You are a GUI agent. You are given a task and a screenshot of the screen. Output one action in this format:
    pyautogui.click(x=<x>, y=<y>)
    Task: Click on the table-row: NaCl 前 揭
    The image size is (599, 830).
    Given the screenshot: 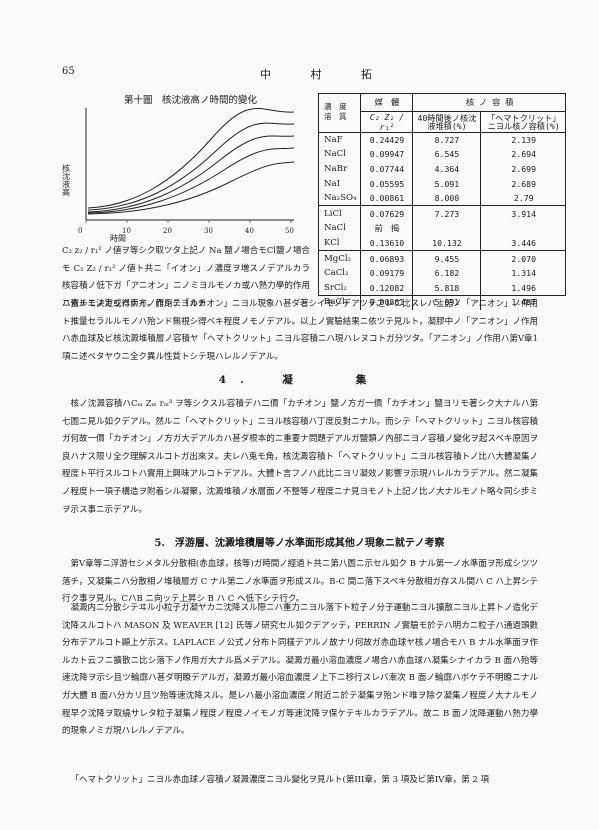 What is the action you would take?
    pyautogui.click(x=442, y=228)
    